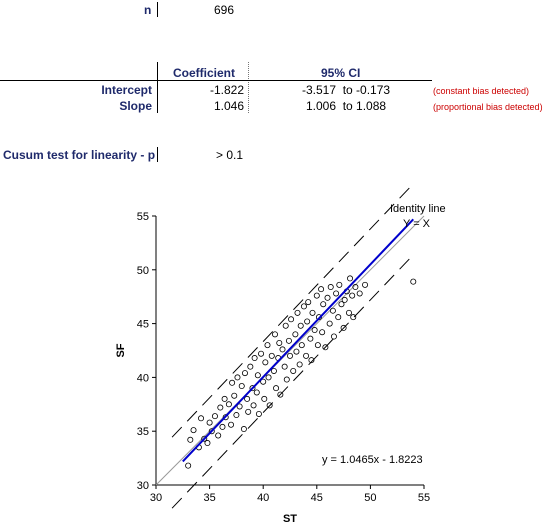 Image resolution: width=556 pixels, height=531 pixels. I want to click on x-tick-label: 45, so click(317, 498).